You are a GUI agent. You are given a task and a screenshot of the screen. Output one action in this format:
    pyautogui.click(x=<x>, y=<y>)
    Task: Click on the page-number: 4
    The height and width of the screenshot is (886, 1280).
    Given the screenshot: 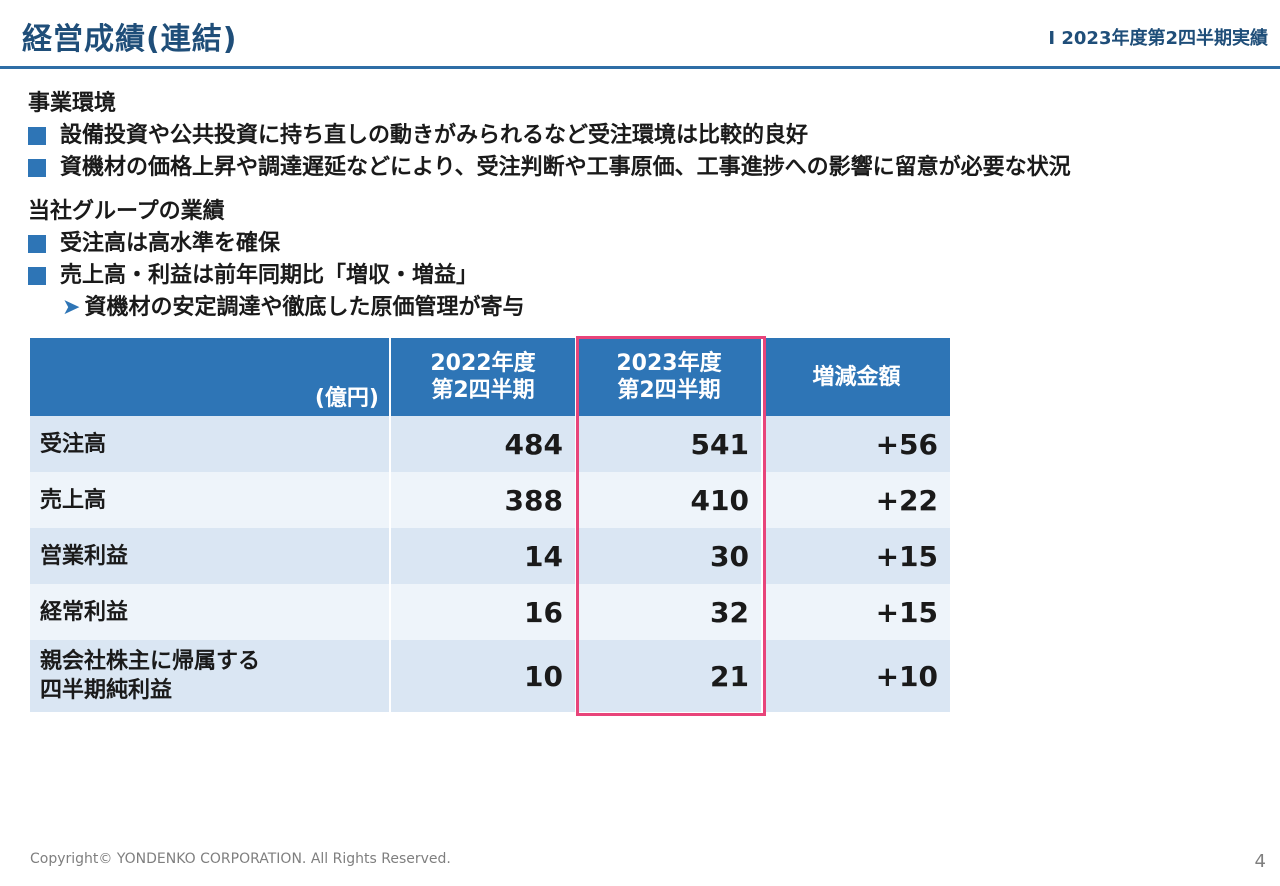 What is the action you would take?
    pyautogui.click(x=1260, y=861)
    